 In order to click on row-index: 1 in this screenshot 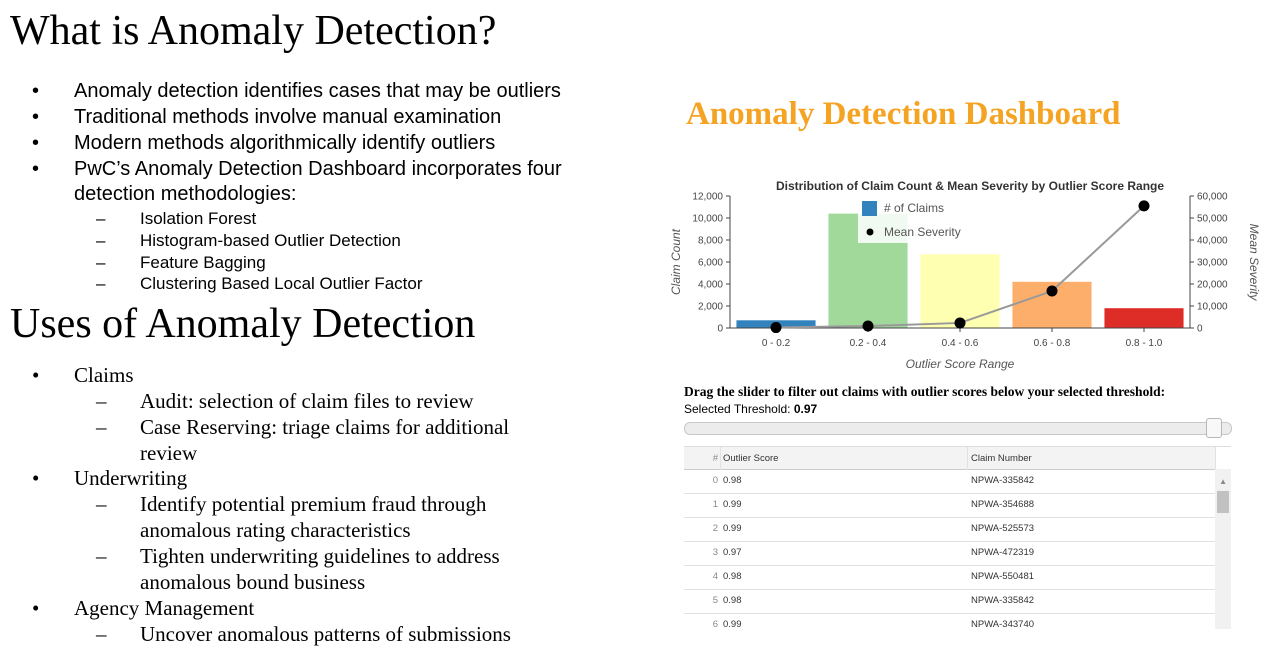, I will do `click(715, 504)`.